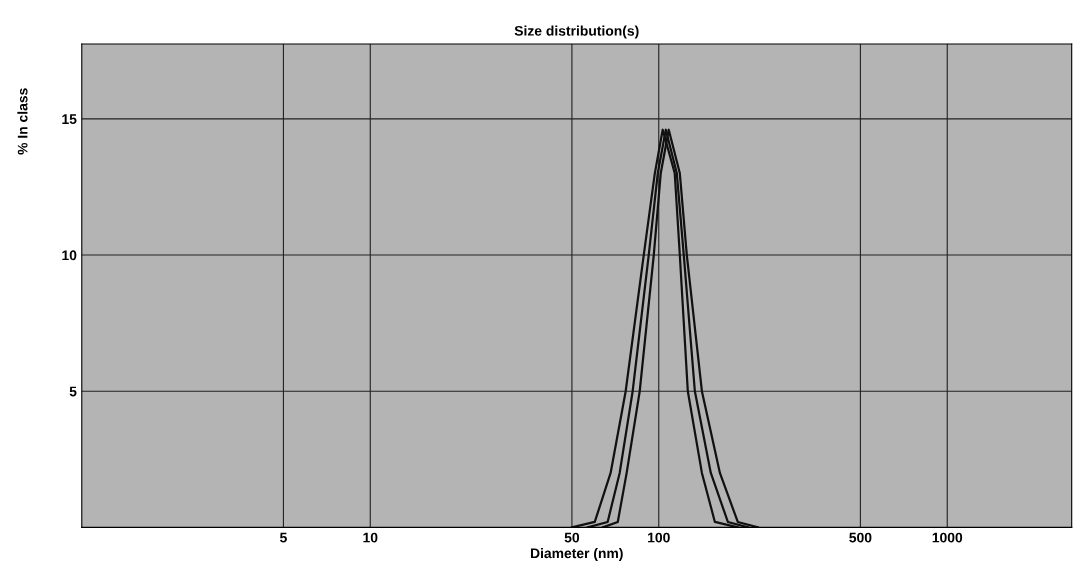 This screenshot has width=1076, height=586. I want to click on chart-title: Size distribution(s), so click(576, 32).